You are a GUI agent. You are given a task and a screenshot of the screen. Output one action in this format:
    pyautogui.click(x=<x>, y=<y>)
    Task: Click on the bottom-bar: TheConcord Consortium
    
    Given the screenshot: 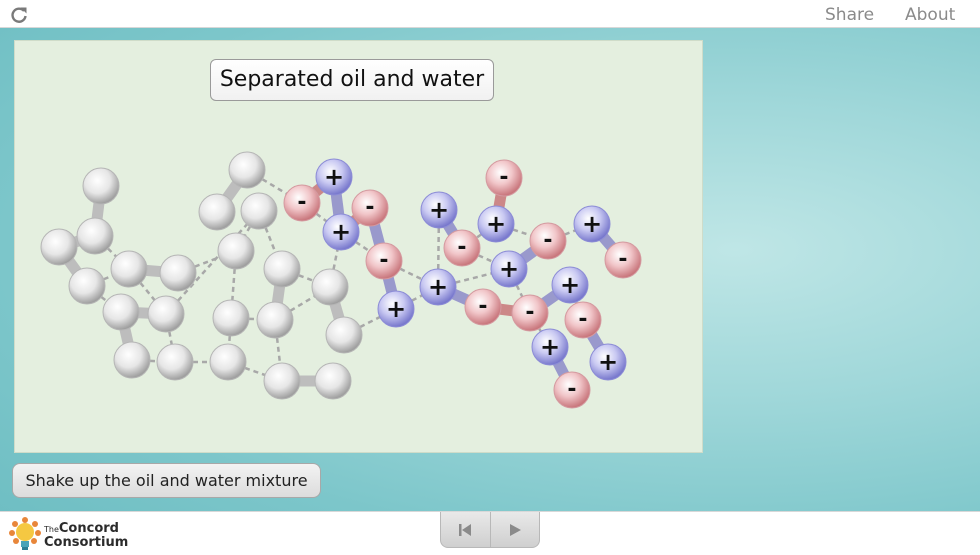 What is the action you would take?
    pyautogui.click(x=490, y=533)
    